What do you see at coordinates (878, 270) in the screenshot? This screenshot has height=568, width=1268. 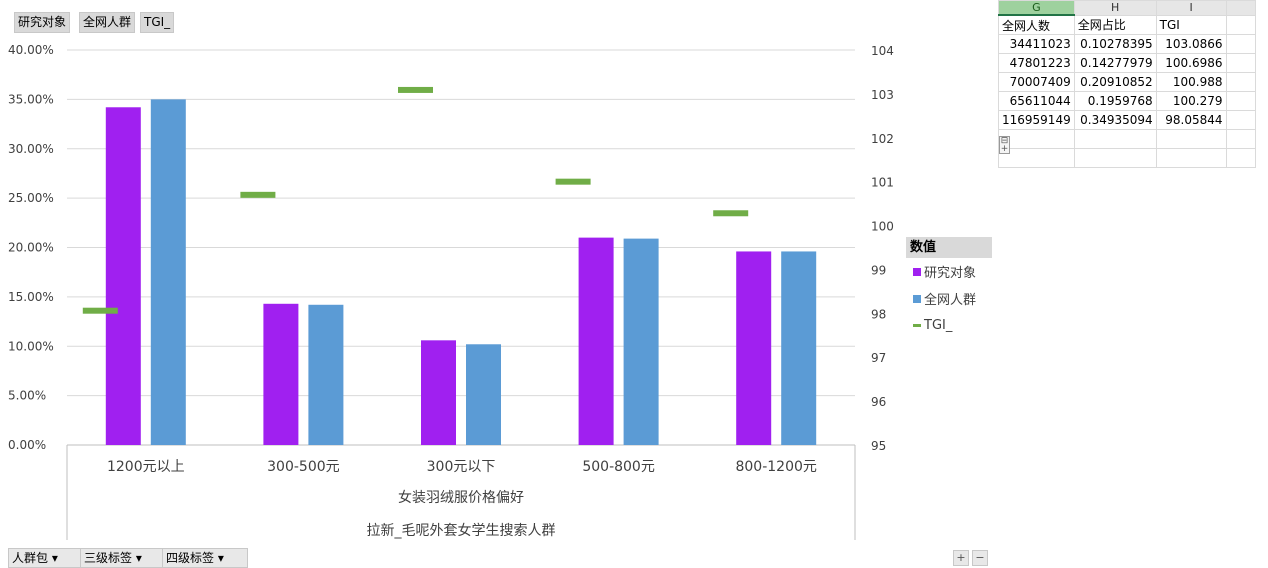 I see `y-right-tick-label: 99` at bounding box center [878, 270].